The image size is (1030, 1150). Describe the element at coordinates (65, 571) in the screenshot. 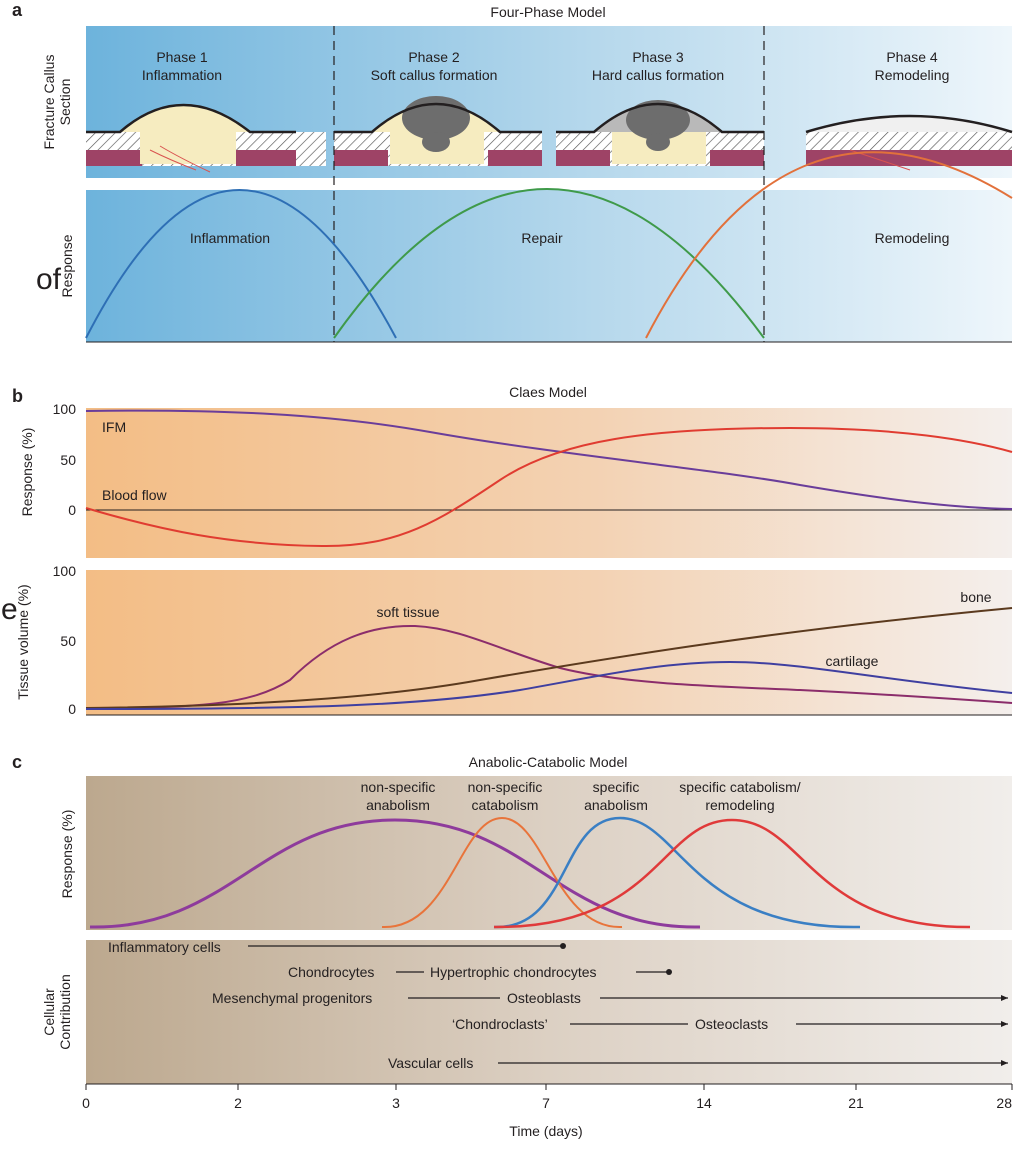

I see `bottom-ytick-100: 100` at that location.